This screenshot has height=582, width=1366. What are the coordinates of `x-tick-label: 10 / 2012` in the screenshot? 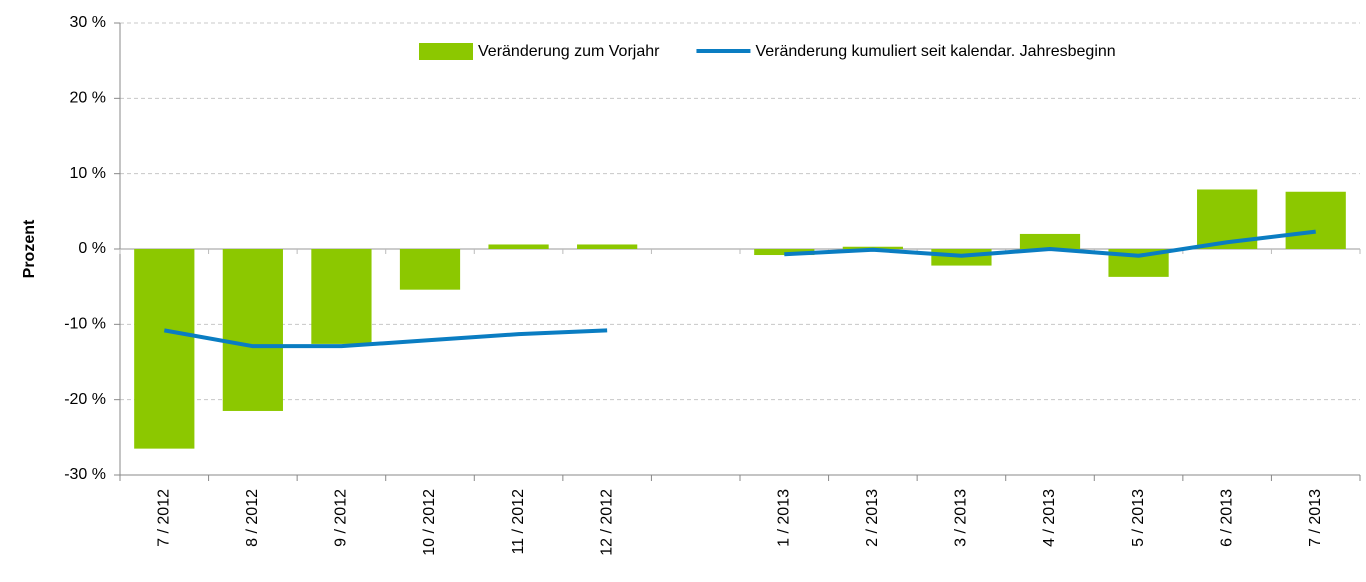 It's located at (429, 522).